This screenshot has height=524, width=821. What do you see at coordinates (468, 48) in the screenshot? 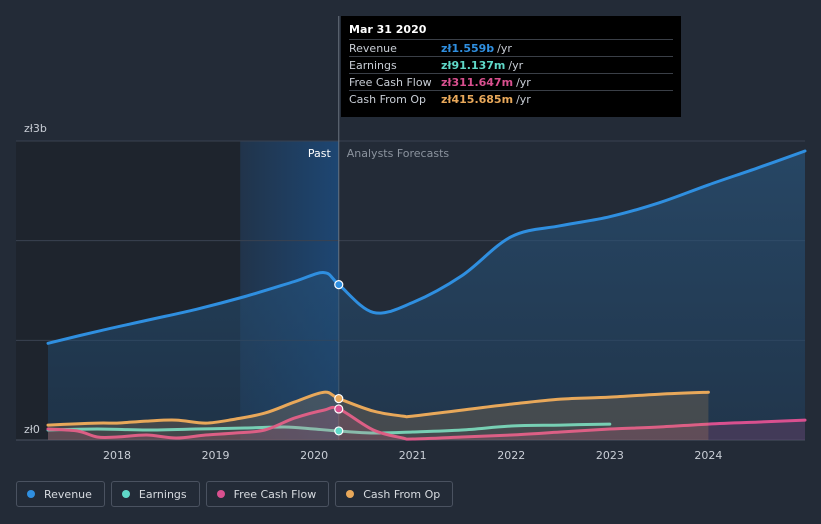
I see `tooltip-value: zł1.559b` at bounding box center [468, 48].